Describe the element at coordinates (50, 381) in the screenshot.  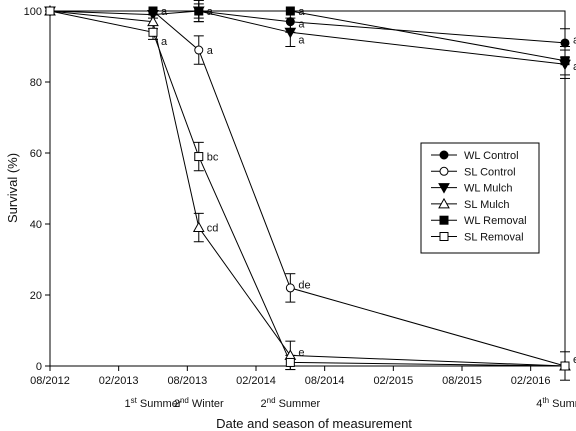
I see `x-tick-label: 08/2012` at that location.